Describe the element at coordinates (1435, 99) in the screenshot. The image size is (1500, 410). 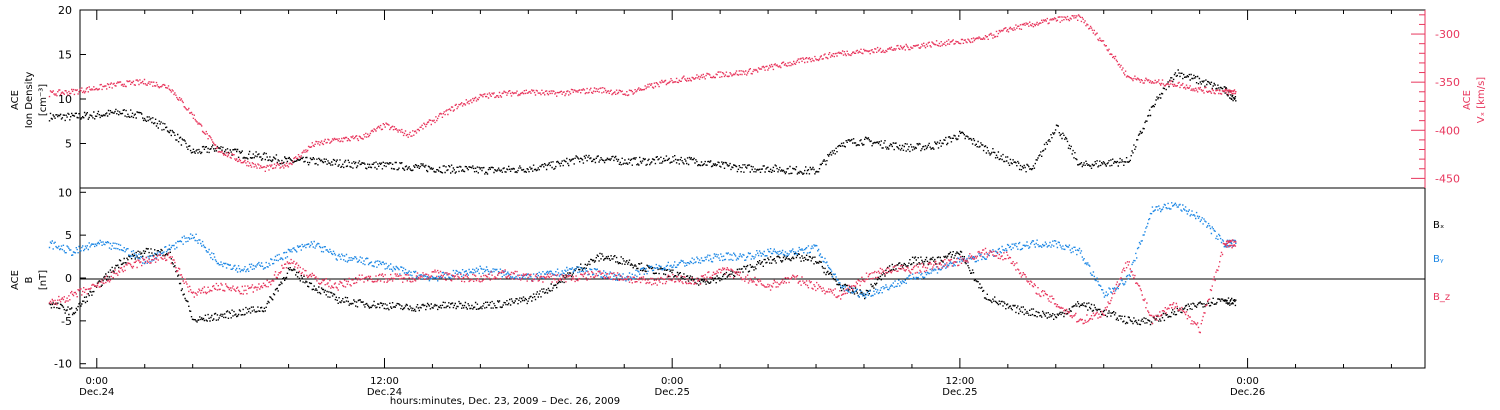
I see `top-right-ticks: -300 -350 -400 -450` at that location.